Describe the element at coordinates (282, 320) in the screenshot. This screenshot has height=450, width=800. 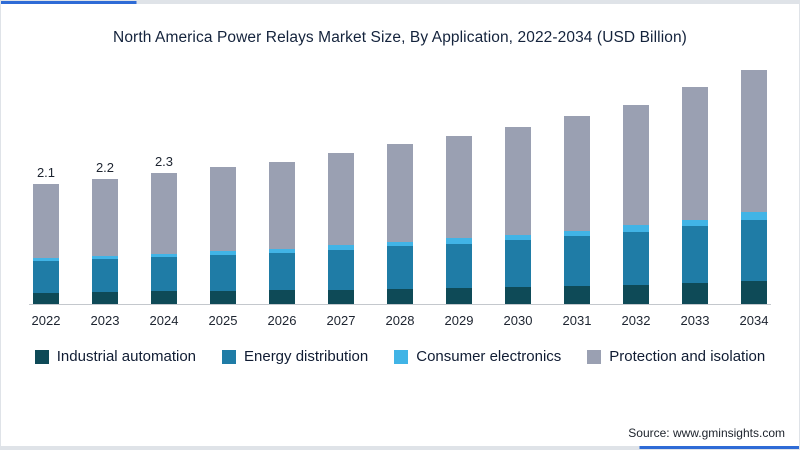
I see `x-axis-label: 2026` at that location.